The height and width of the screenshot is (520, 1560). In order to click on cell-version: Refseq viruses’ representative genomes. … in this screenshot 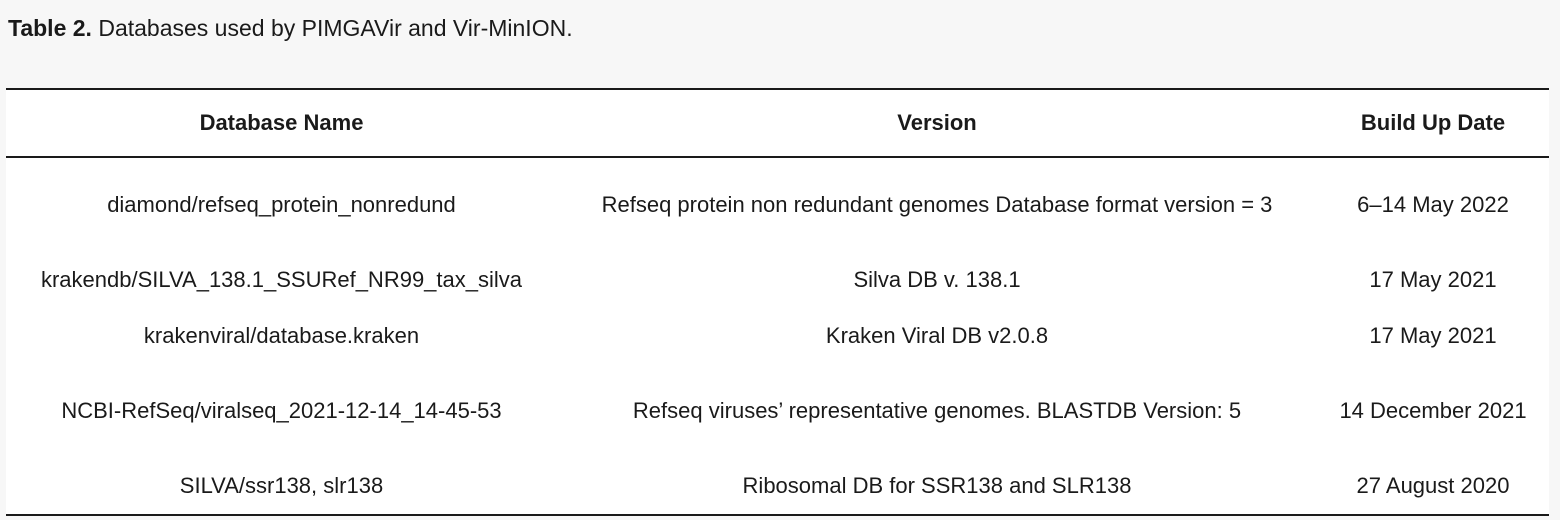, I will do `click(937, 410)`.